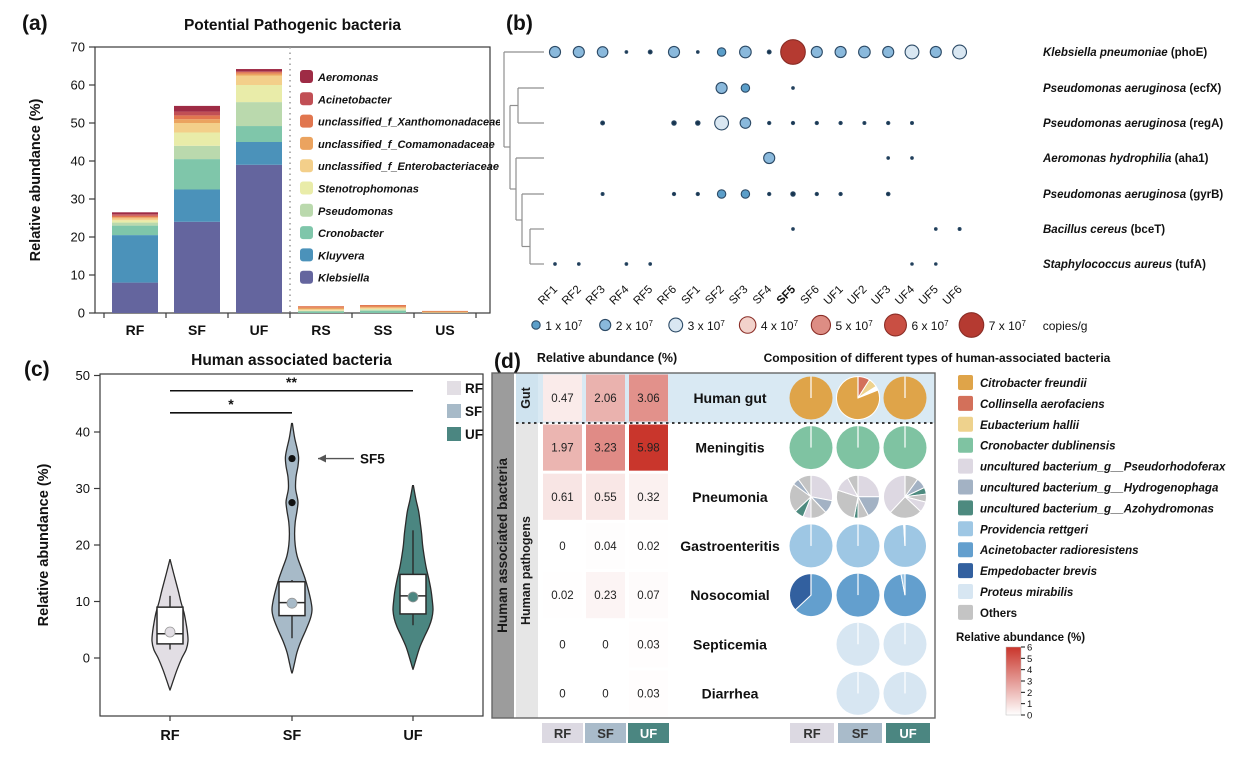 This screenshot has height=757, width=1248. Describe the element at coordinates (292, 25) in the screenshot. I see `panel-a-title: Potential Pathogenic bacteria` at that location.